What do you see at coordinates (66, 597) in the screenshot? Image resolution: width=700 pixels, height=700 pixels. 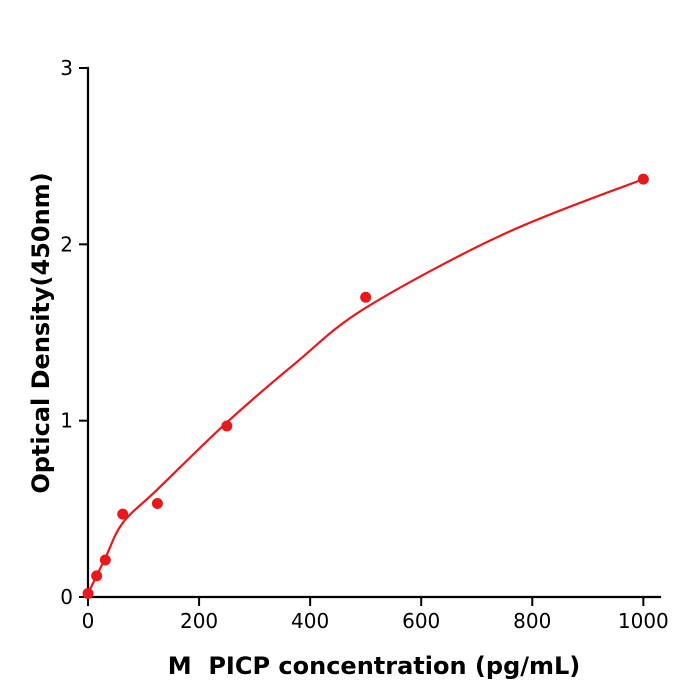 I see `y-tick-label: 0` at bounding box center [66, 597].